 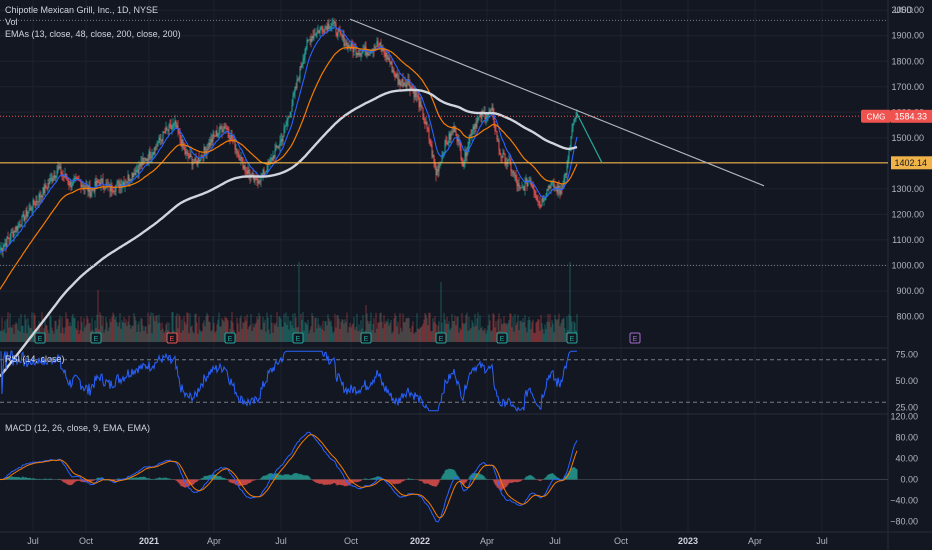 I want to click on macd-tick-label: 40.00, so click(x=906, y=459).